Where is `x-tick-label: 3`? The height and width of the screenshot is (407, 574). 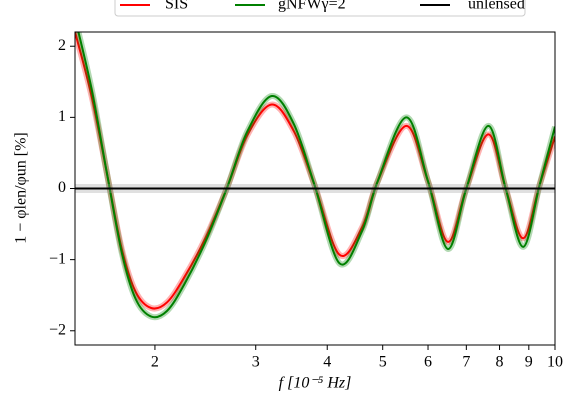 x-tick-label: 3 is located at coordinates (256, 362).